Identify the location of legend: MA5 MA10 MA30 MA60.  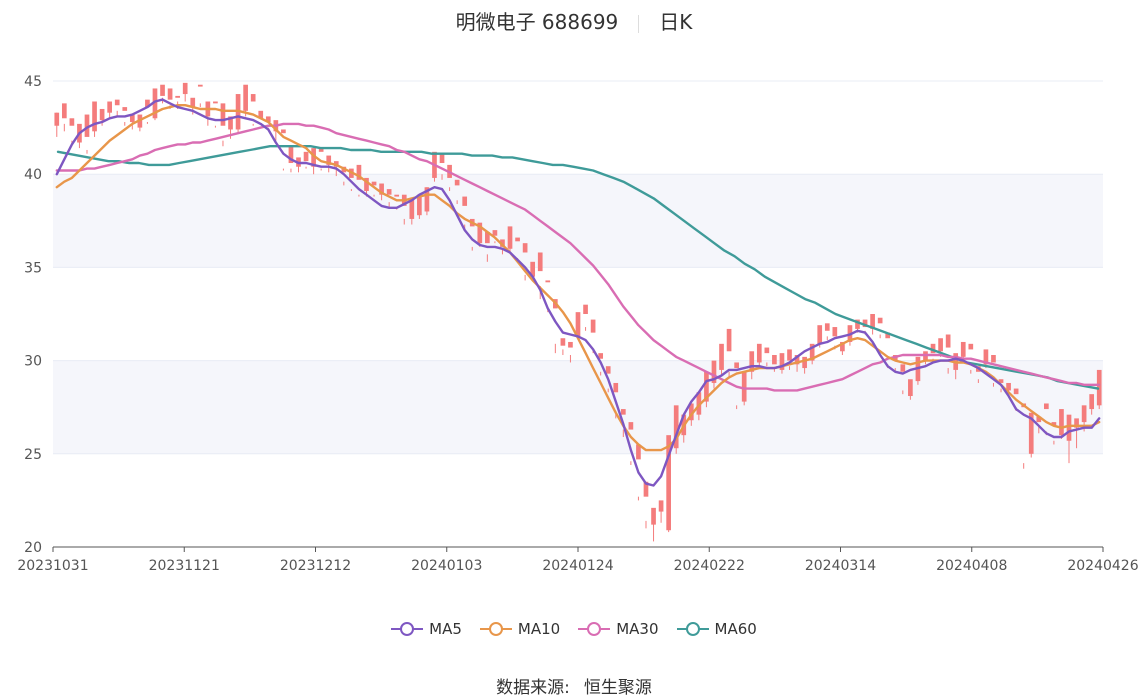
(574, 629).